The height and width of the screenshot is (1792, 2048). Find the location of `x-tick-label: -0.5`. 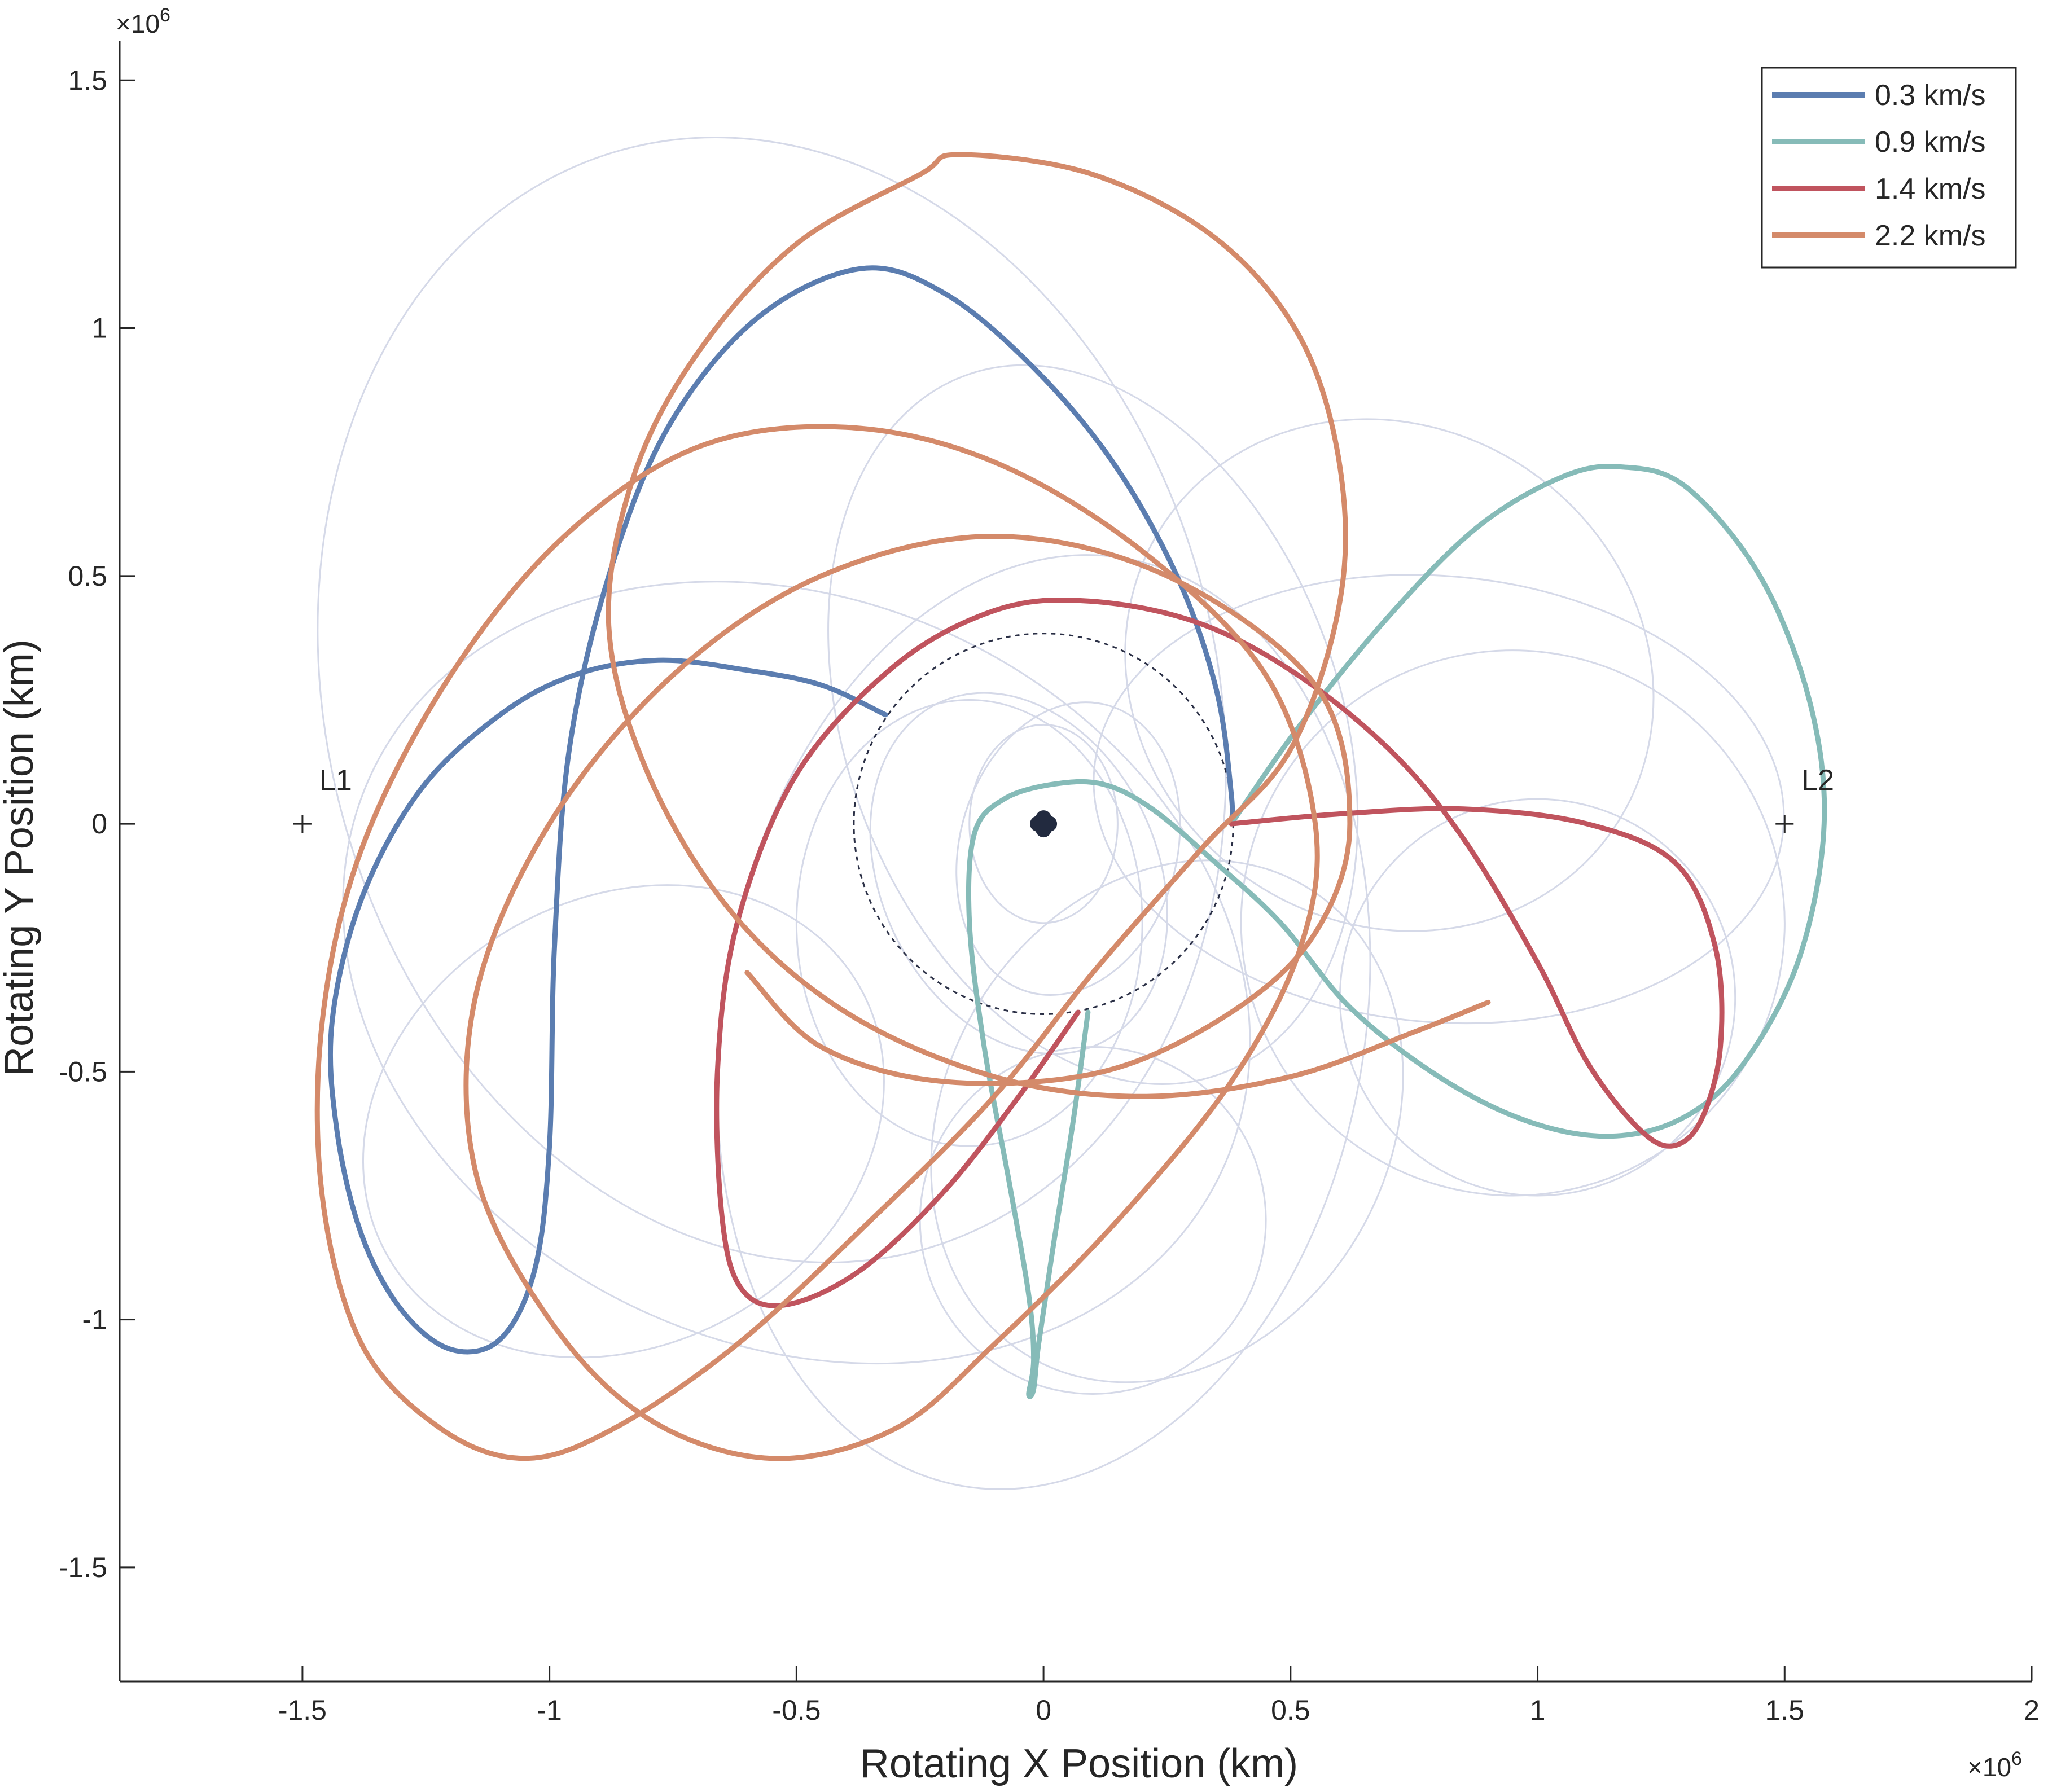

x-tick-label: -0.5 is located at coordinates (797, 1710).